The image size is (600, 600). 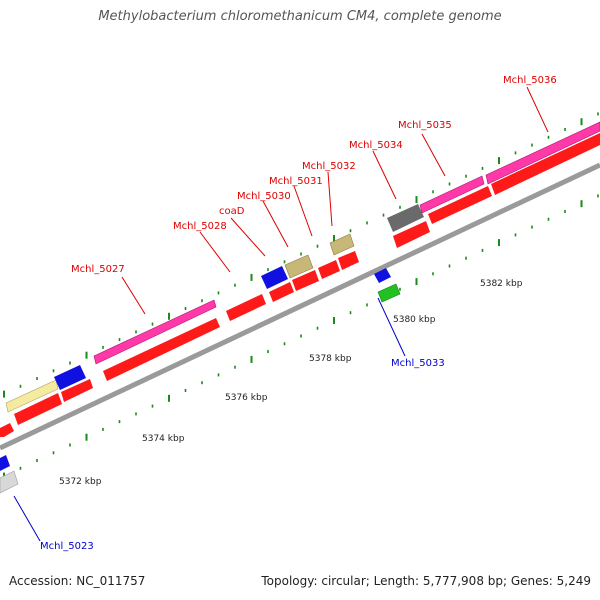 I want to click on label-mchl-5023: Mchl_5023, so click(x=67, y=546).